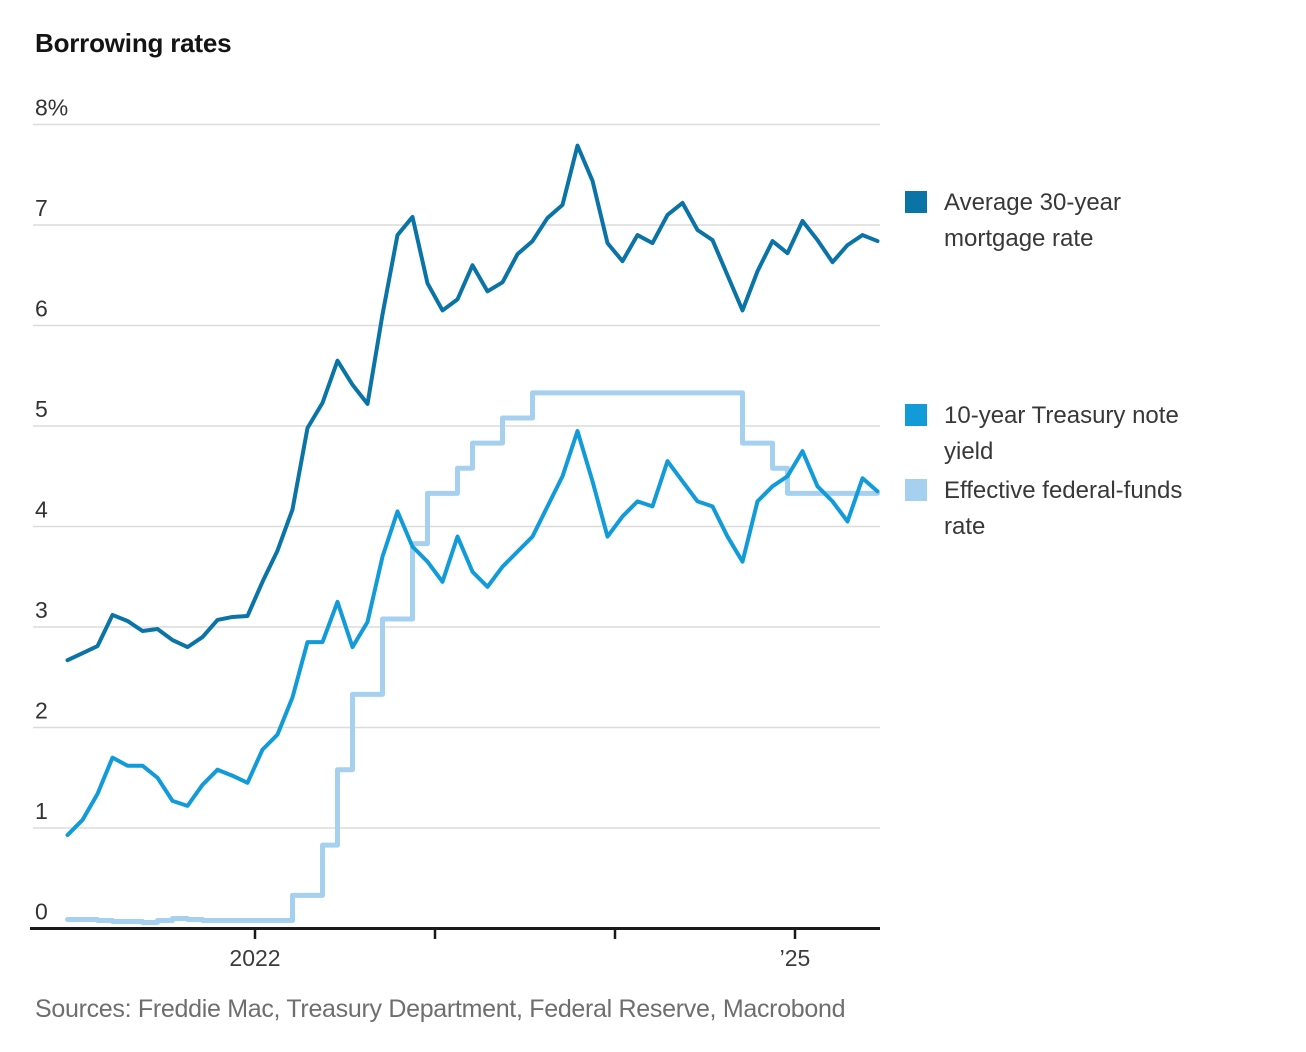  What do you see at coordinates (41, 208) in the screenshot?
I see `y-axis-label-7: 7` at bounding box center [41, 208].